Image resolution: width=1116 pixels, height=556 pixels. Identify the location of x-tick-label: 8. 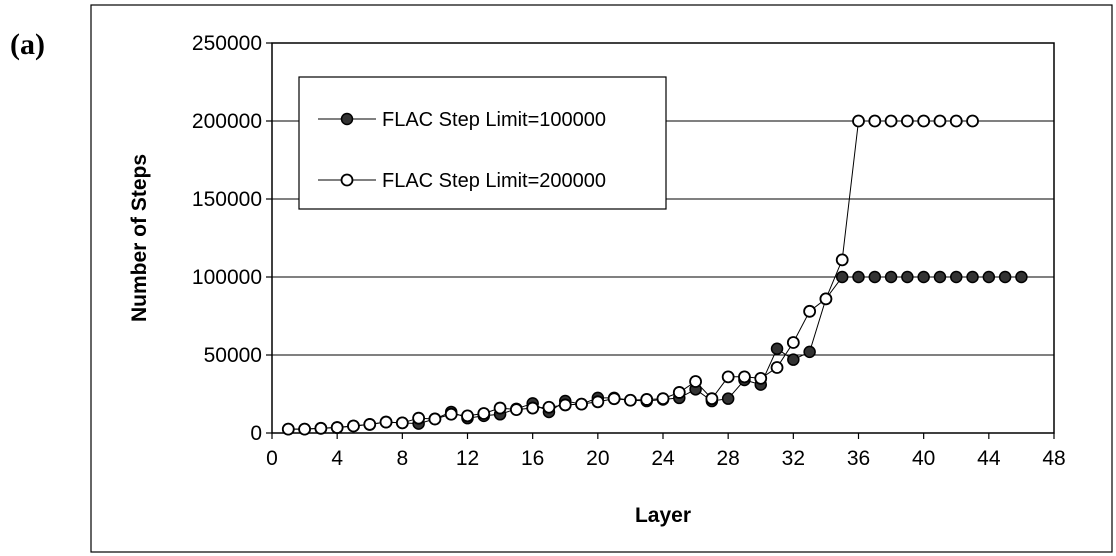
(402, 458).